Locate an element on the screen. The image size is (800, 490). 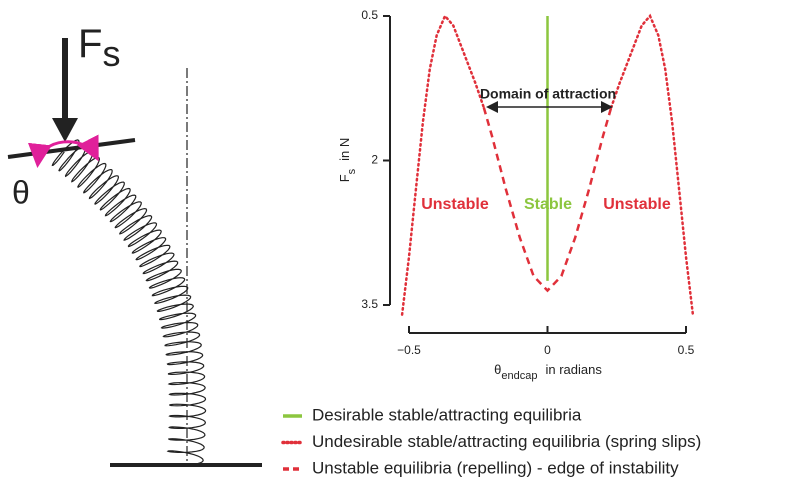
x-tick-label: 0.5 is located at coordinates (686, 350).